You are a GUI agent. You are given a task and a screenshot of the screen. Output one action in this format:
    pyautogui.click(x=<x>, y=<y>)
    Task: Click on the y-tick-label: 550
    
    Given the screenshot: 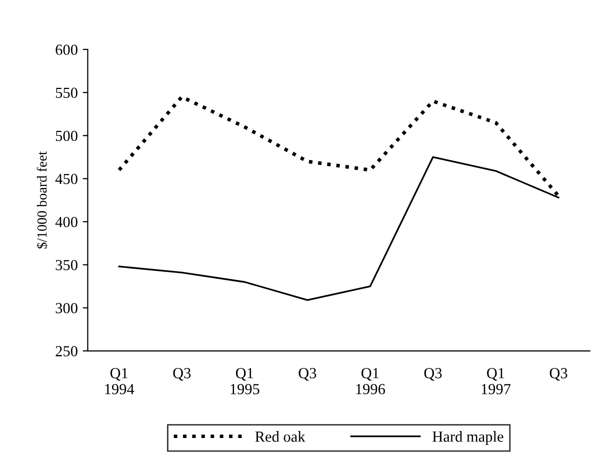 What is the action you would take?
    pyautogui.click(x=67, y=93)
    